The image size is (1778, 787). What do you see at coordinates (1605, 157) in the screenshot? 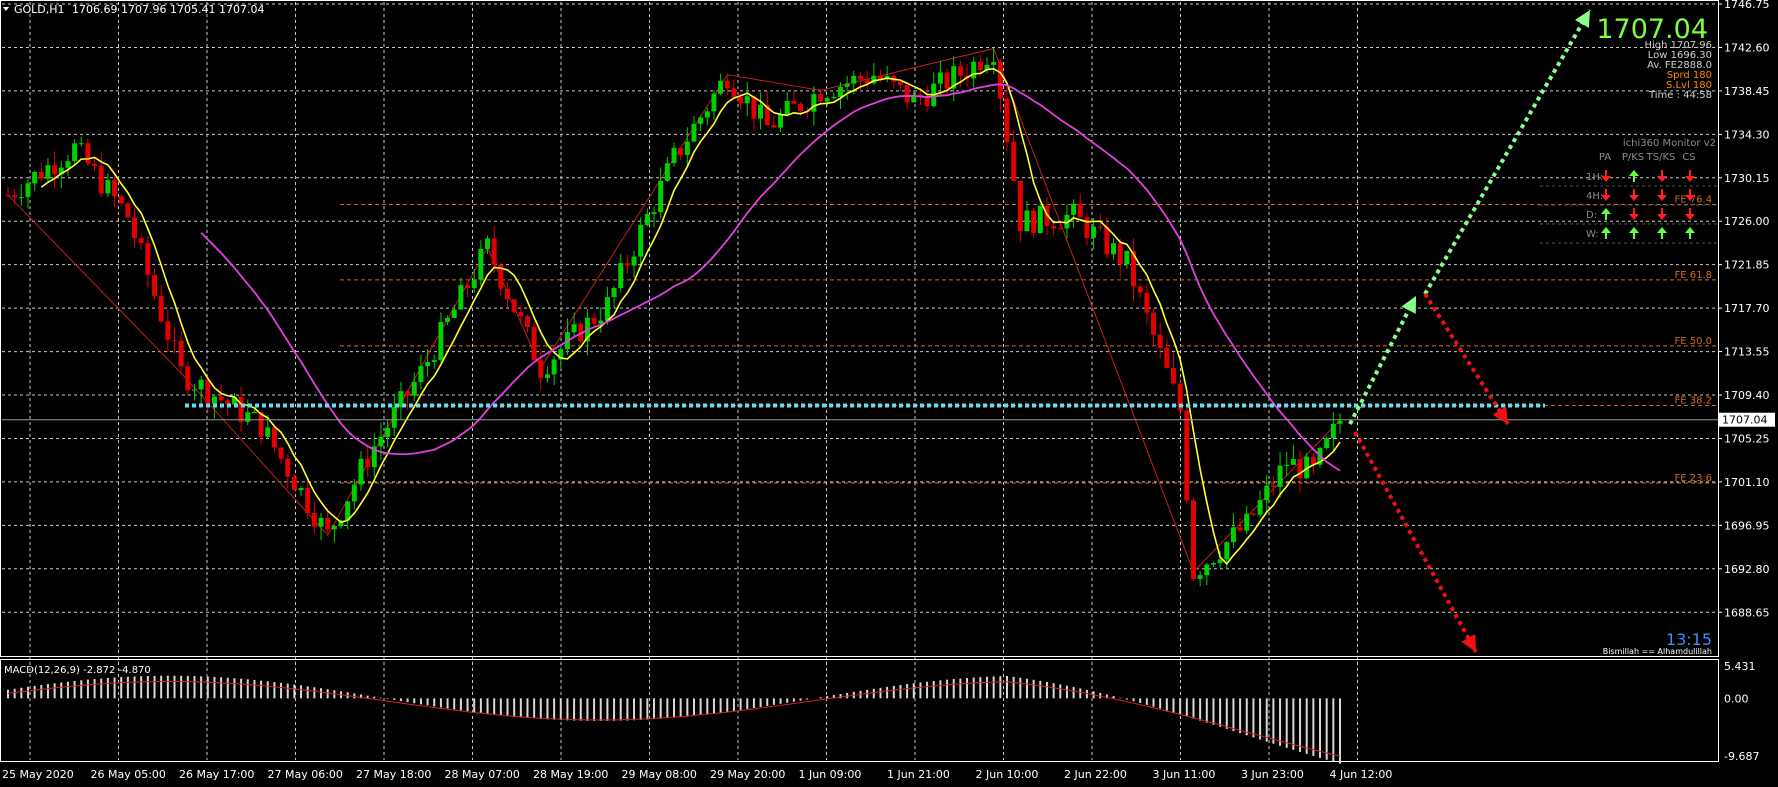
I see `monitor-header: PA` at bounding box center [1605, 157].